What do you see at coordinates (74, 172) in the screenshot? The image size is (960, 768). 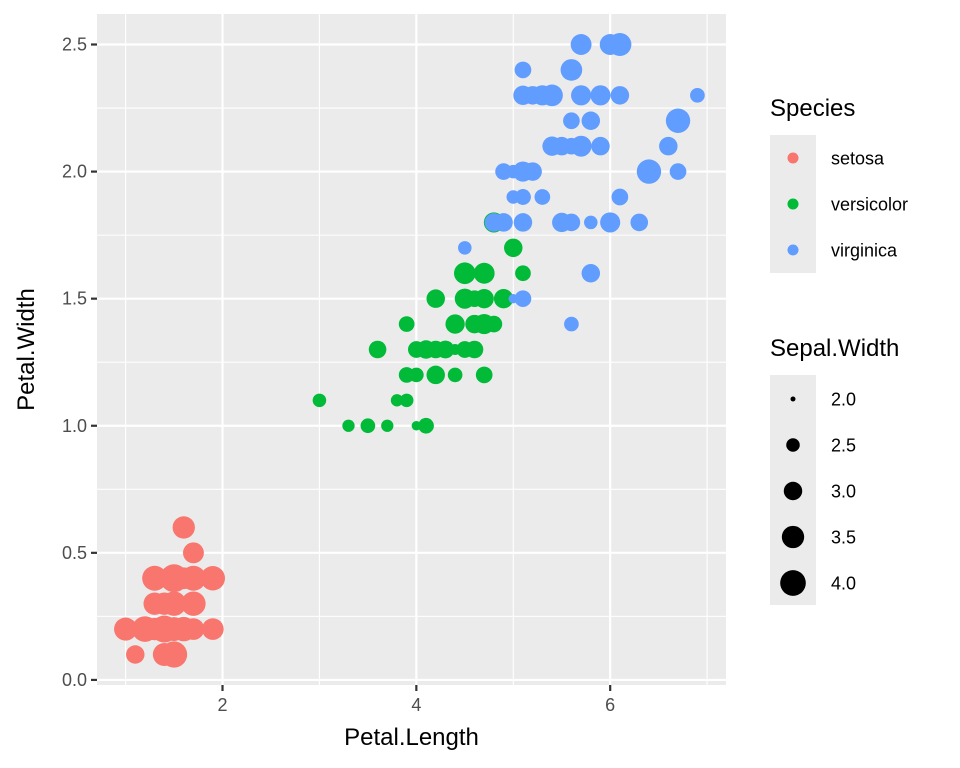 I see `y-tick-label: 2.0` at bounding box center [74, 172].